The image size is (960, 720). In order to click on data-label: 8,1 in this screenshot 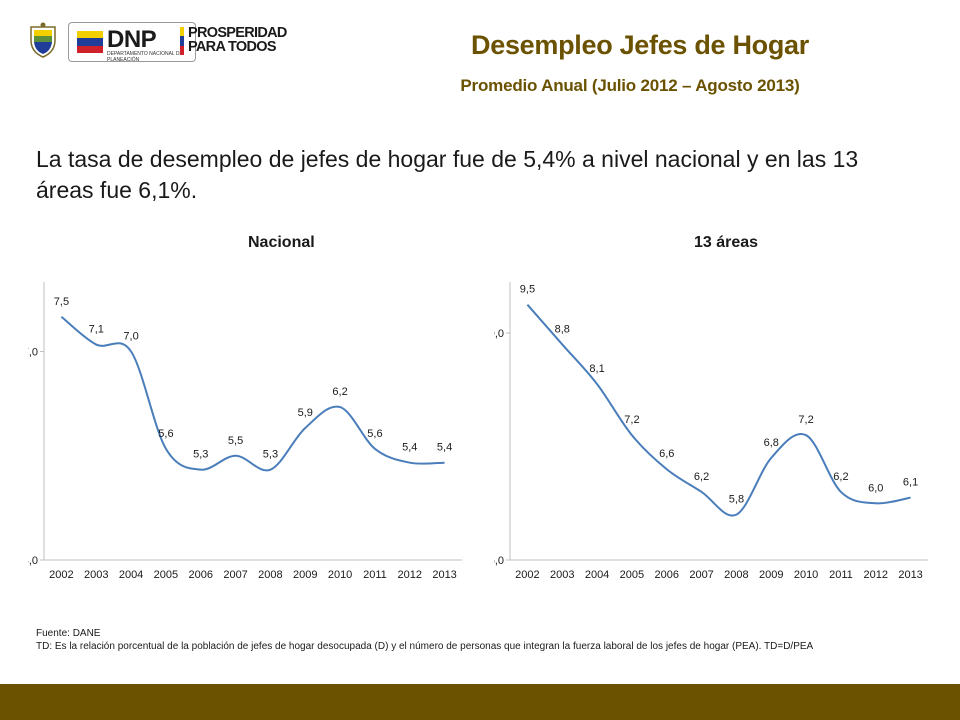, I will do `click(596, 369)`.